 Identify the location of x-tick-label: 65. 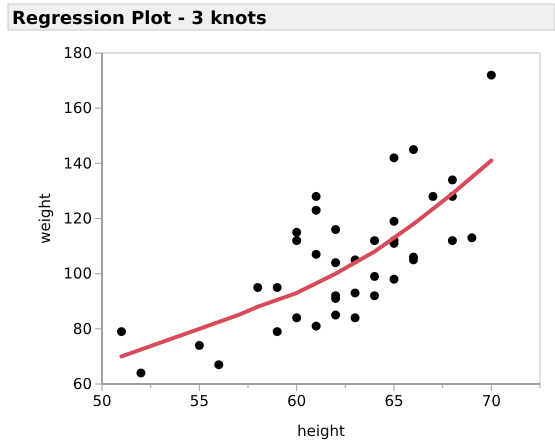
(394, 401).